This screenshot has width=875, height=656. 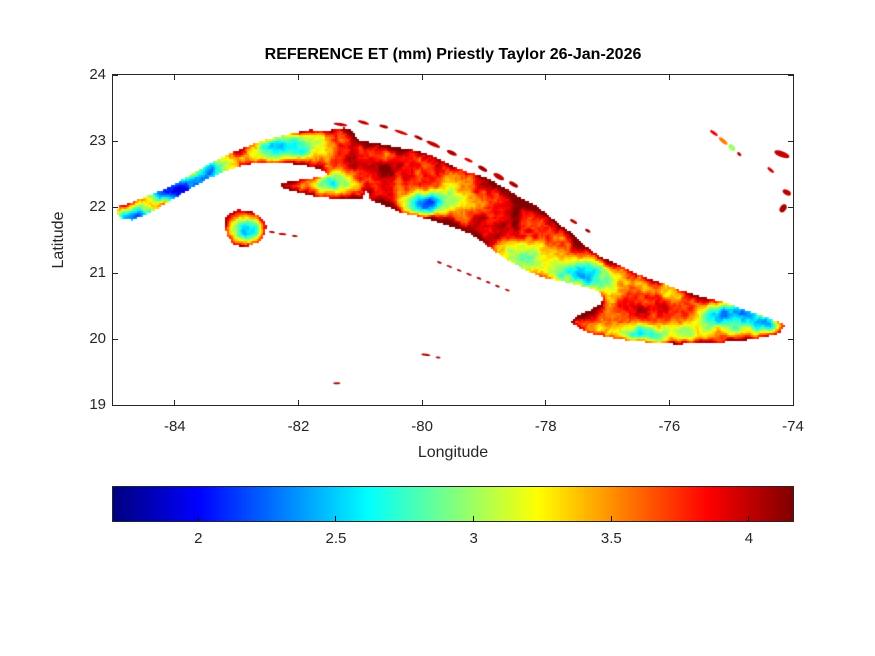 What do you see at coordinates (174, 426) in the screenshot?
I see `x-tick-label: -84` at bounding box center [174, 426].